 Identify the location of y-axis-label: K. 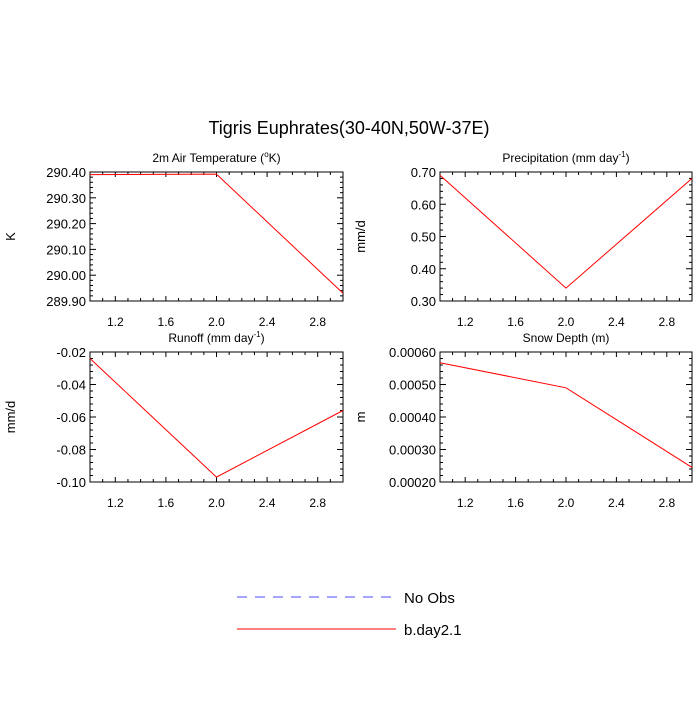
(10, 236).